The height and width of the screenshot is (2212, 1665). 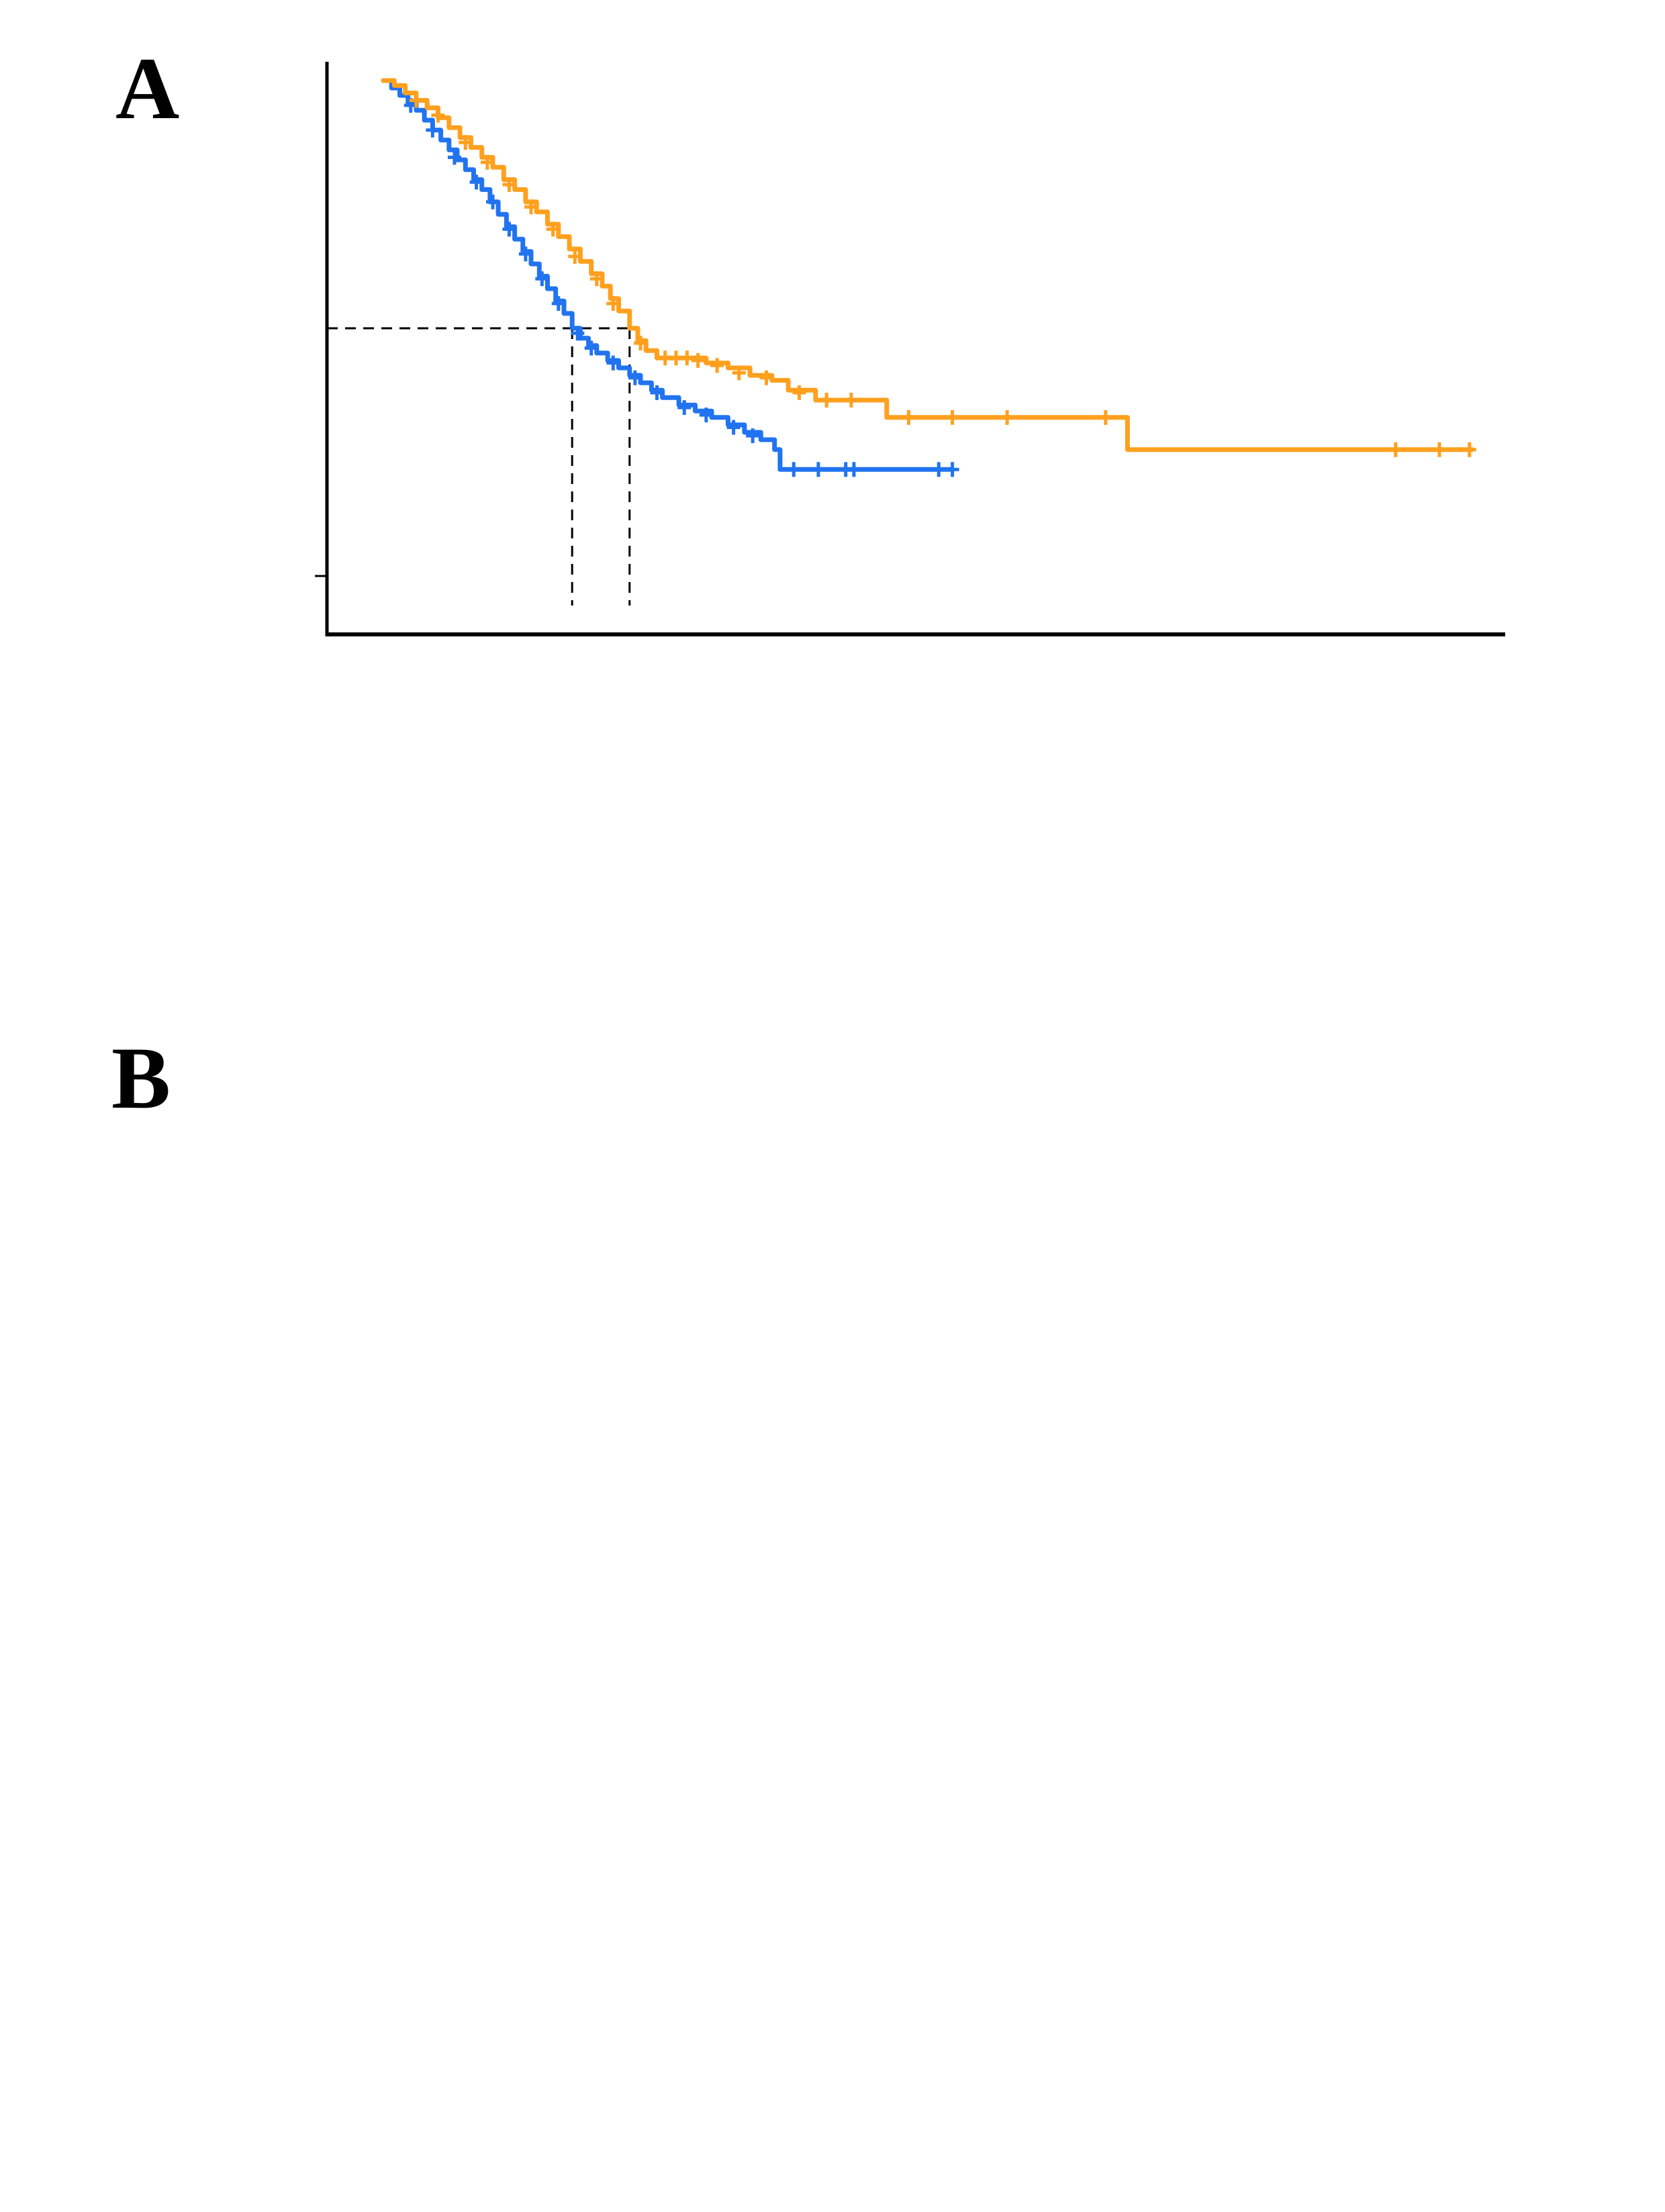 I want to click on km-series-C2, so click(x=928, y=267).